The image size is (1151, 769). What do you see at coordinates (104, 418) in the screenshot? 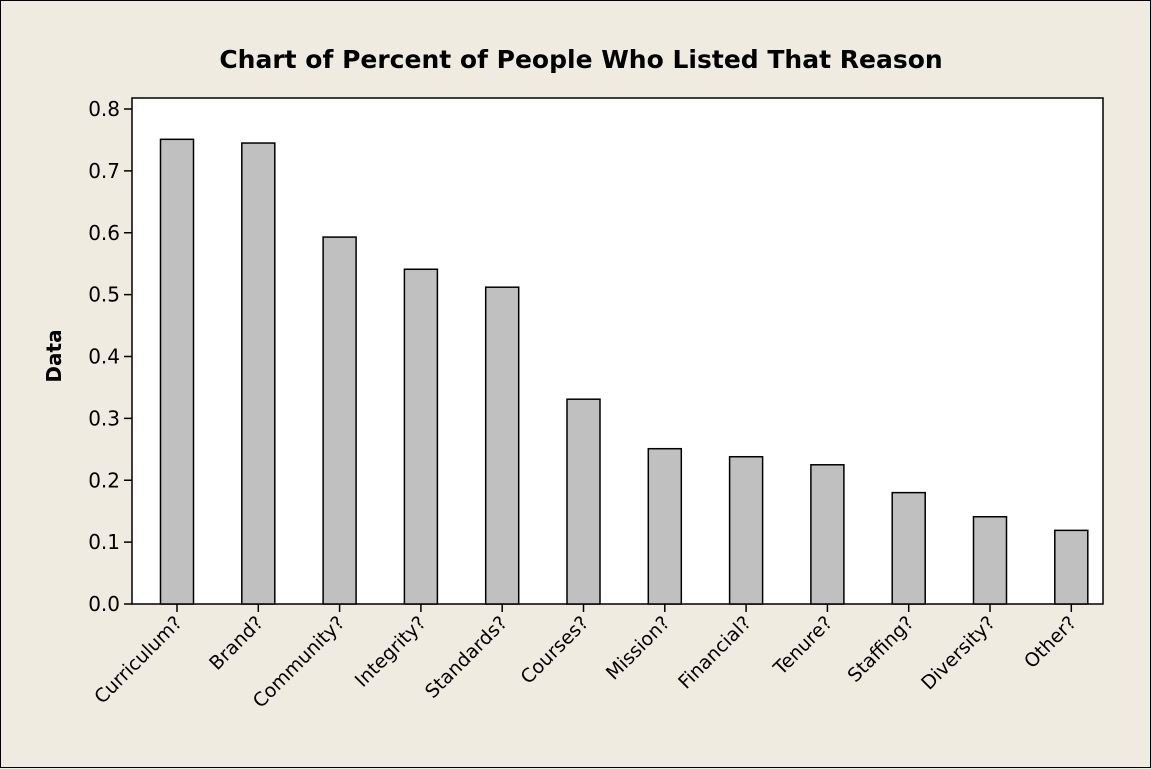
I see `y-tick-label: 0.3` at bounding box center [104, 418].